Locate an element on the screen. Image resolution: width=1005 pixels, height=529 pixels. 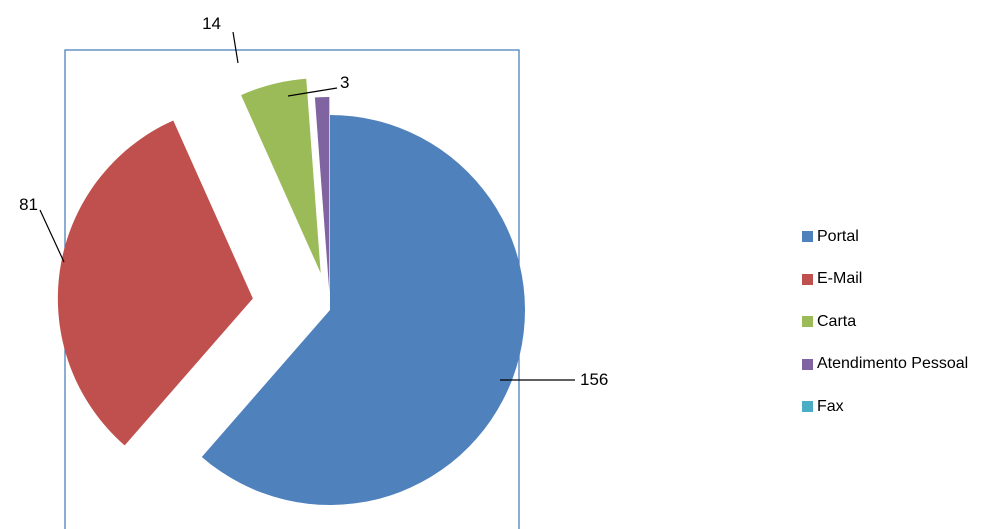
legend-label-fax: Fax is located at coordinates (830, 406).